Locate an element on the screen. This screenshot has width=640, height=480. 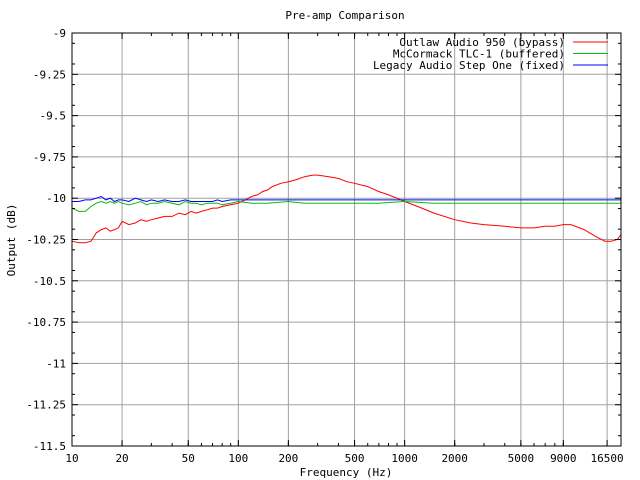
x-tick-label: 16500 is located at coordinates (607, 458).